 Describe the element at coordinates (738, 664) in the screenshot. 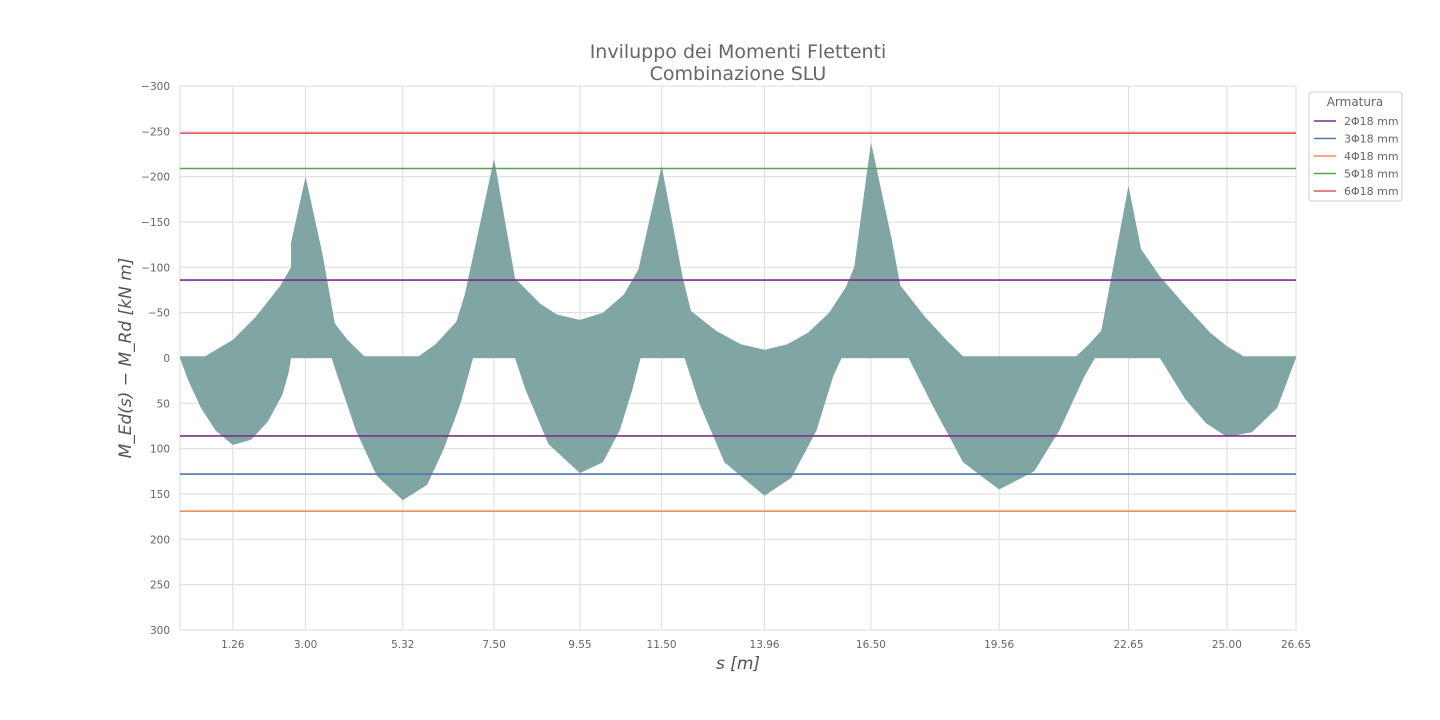

I see `x-axis-label: s [m]` at that location.